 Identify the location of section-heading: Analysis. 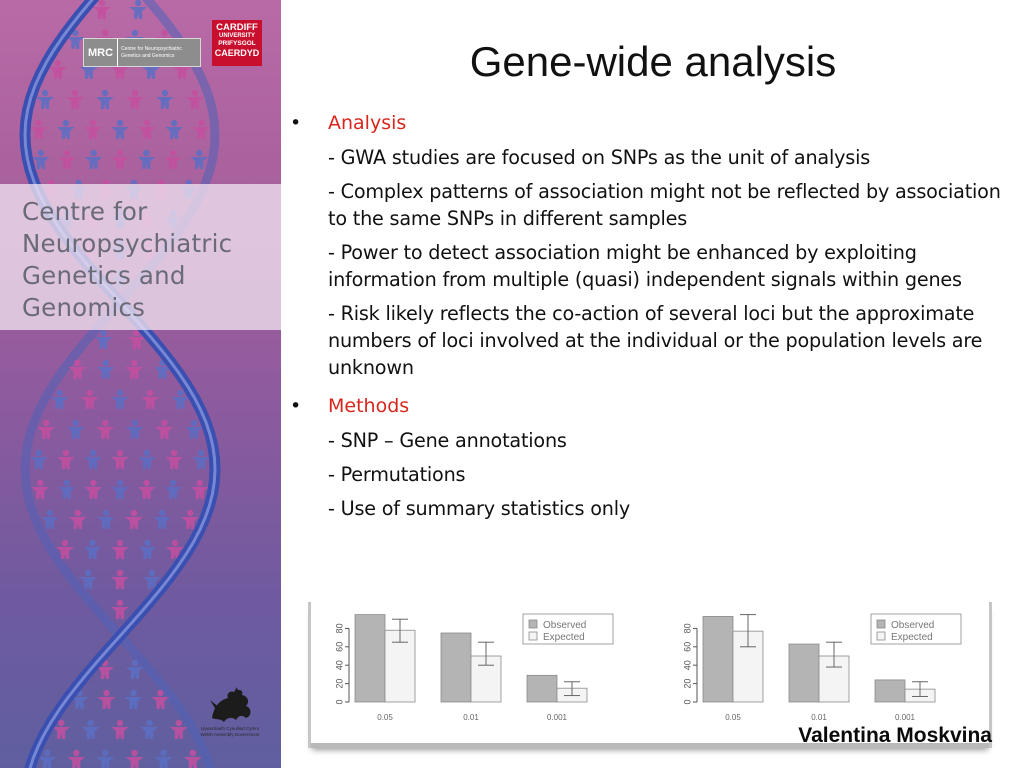
(367, 123).